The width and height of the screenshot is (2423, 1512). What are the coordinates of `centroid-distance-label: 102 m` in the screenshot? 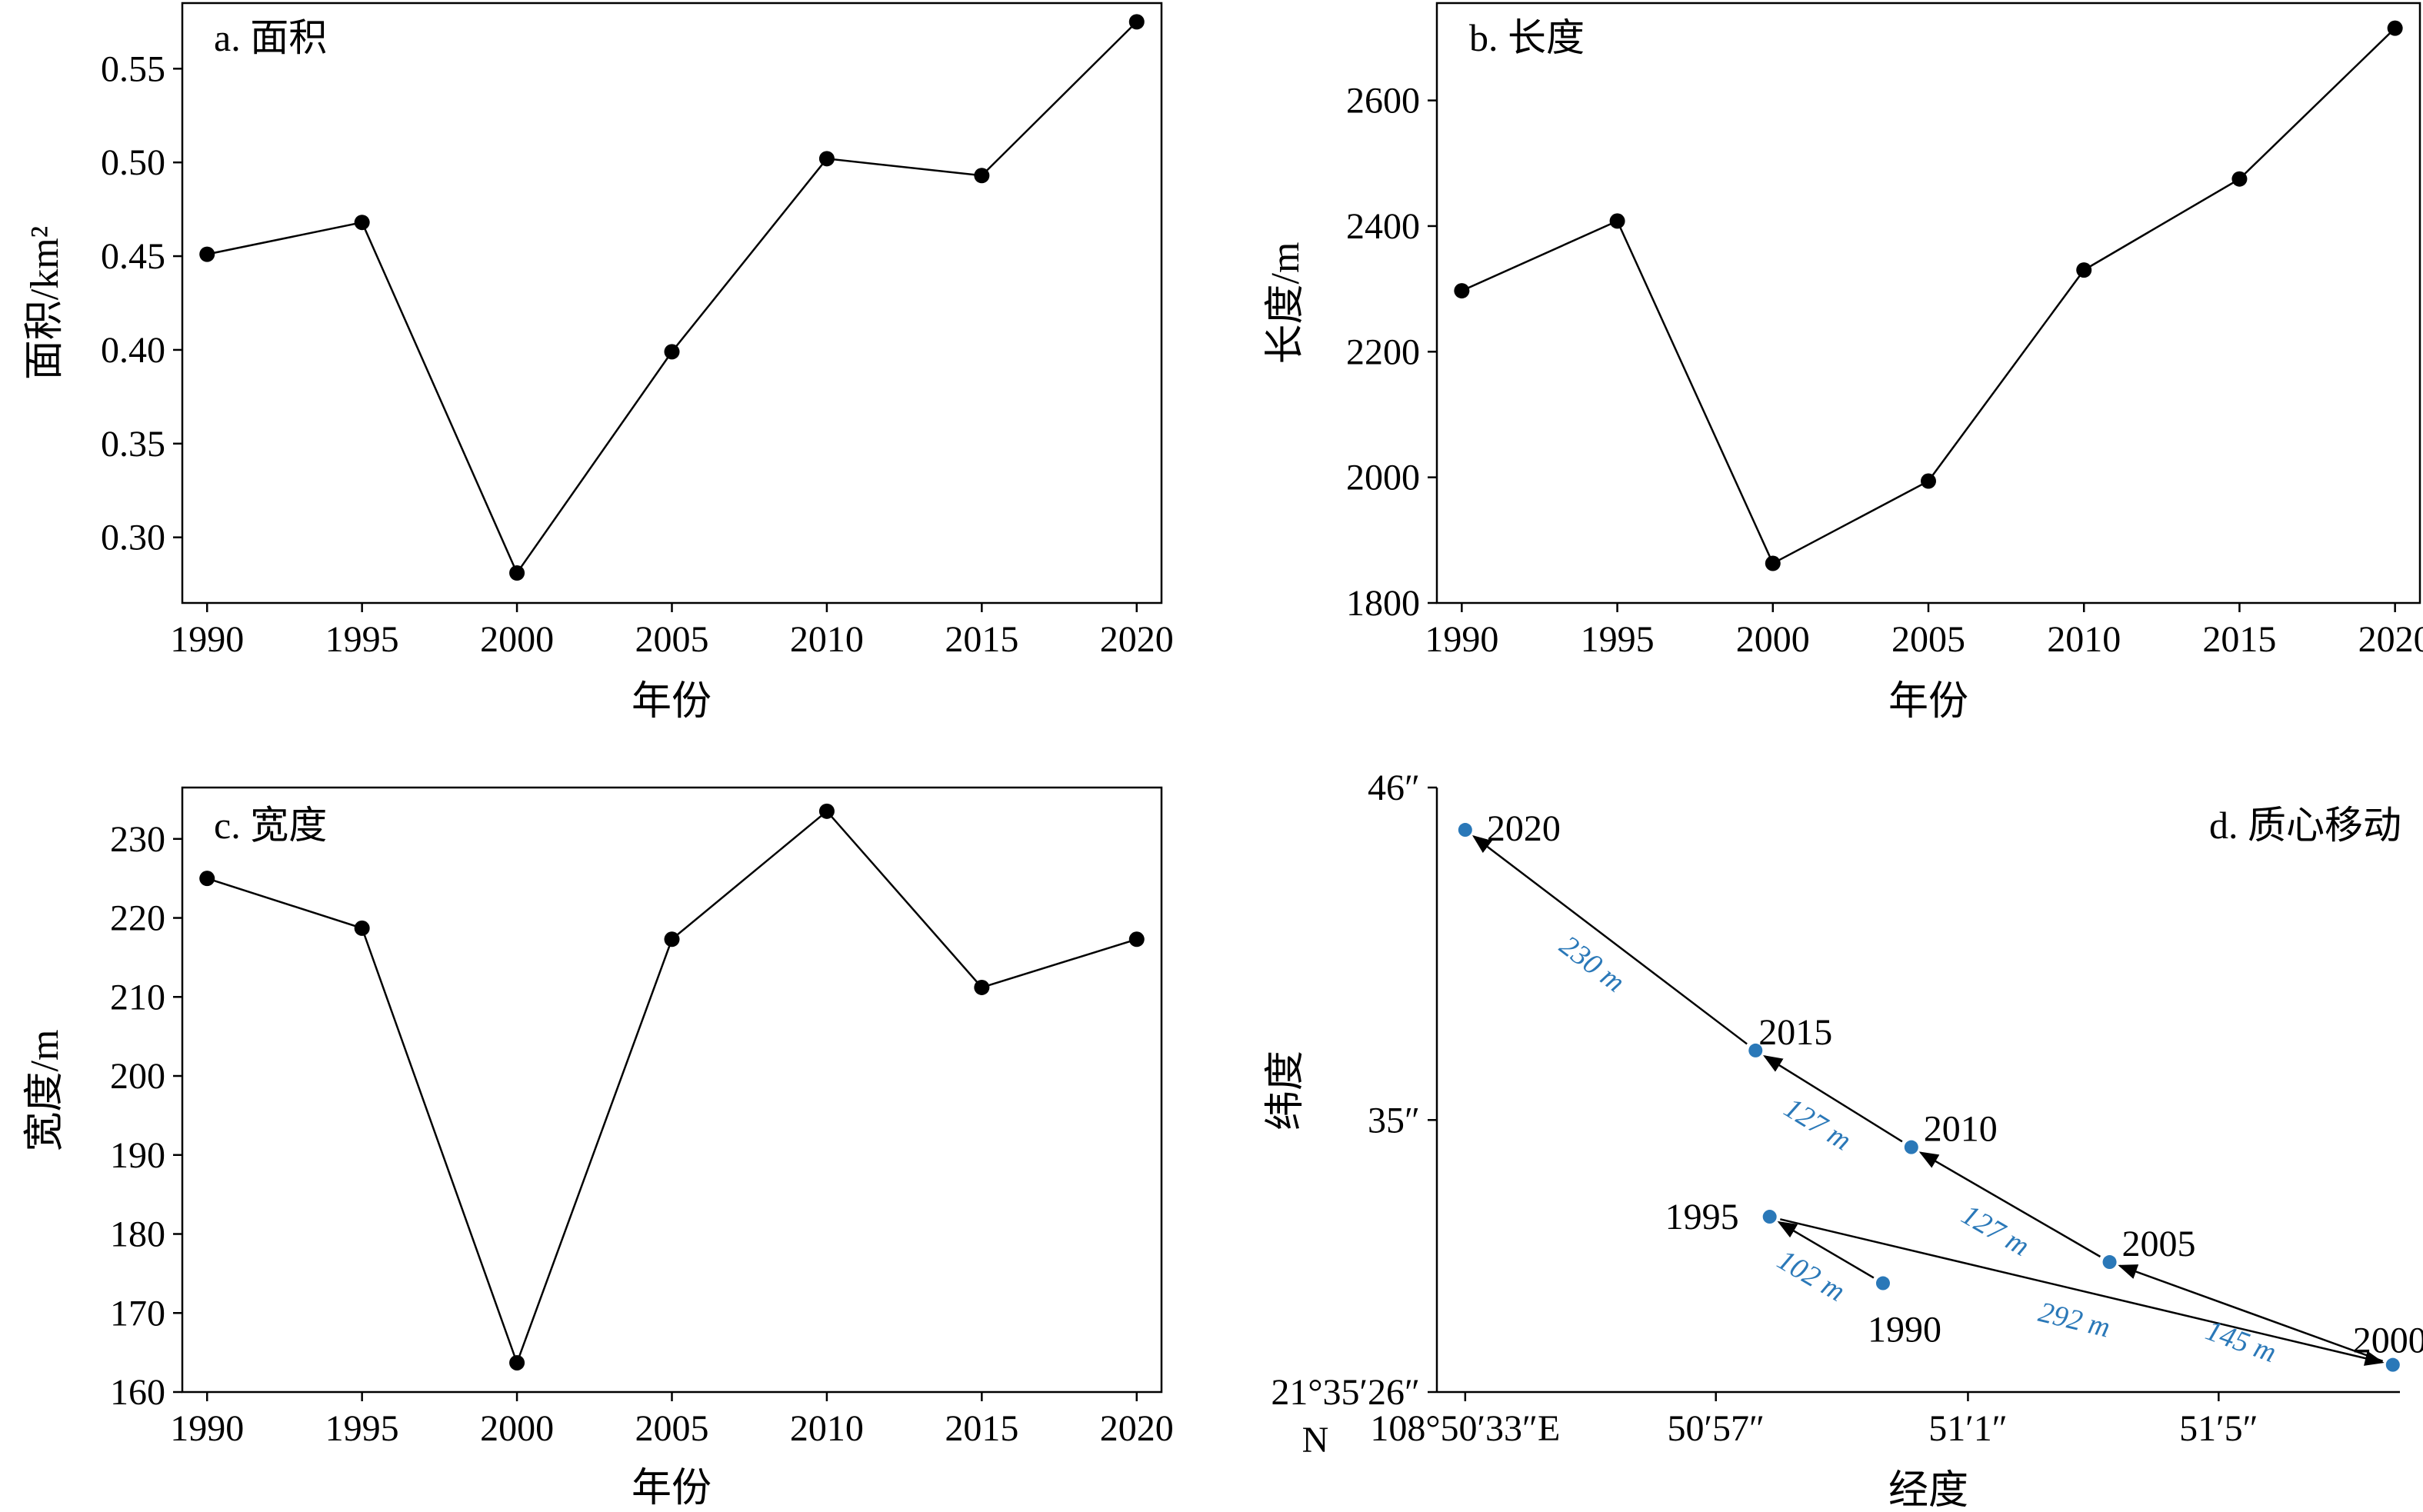 It's located at (1810, 1276).